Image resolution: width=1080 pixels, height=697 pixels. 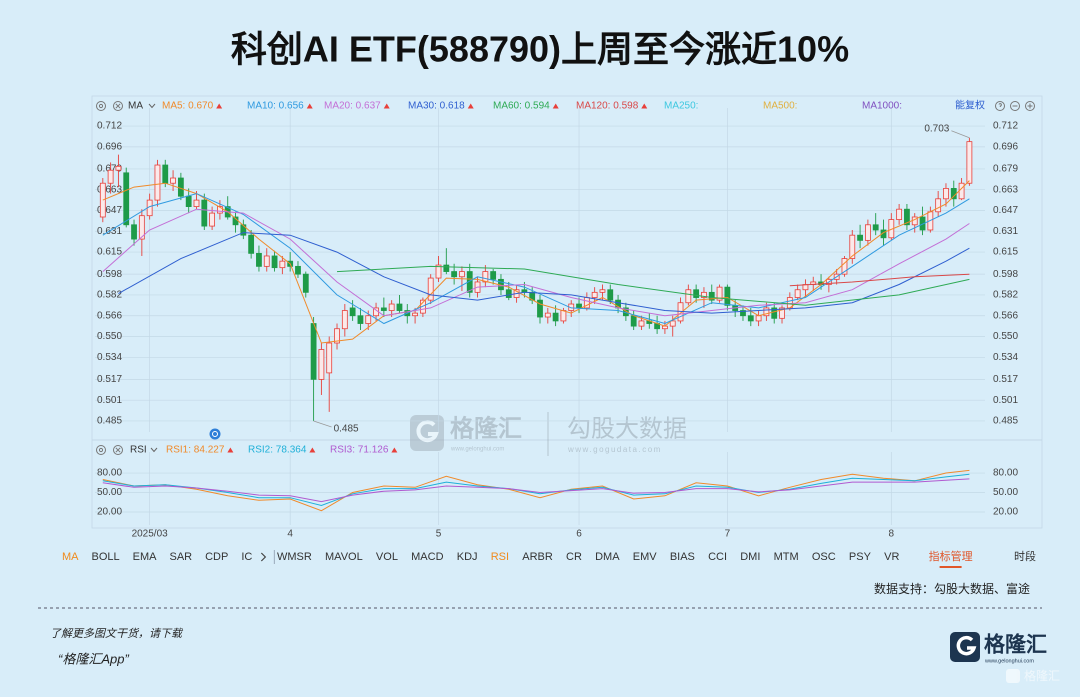 I want to click on legend-item: MA10: 0.656, so click(x=275, y=106).